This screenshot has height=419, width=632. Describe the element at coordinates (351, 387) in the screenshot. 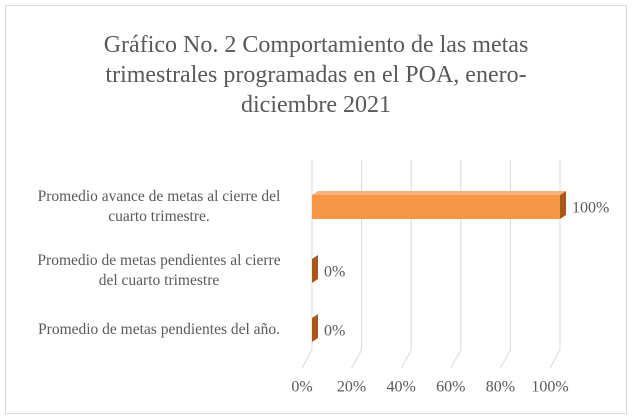

I see `x-tick-label: 20%` at that location.